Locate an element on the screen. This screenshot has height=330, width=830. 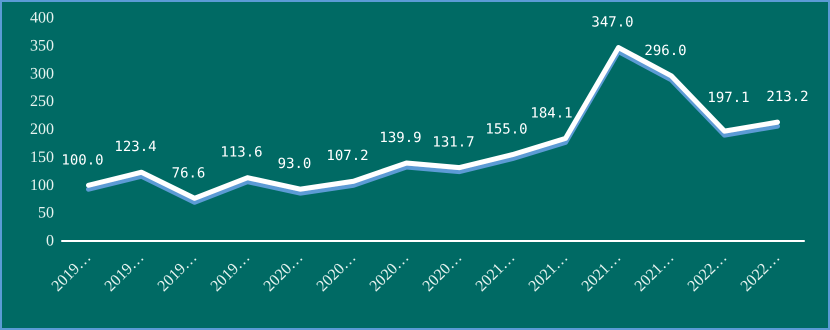
y-tick-label: 150 is located at coordinates (42, 157).